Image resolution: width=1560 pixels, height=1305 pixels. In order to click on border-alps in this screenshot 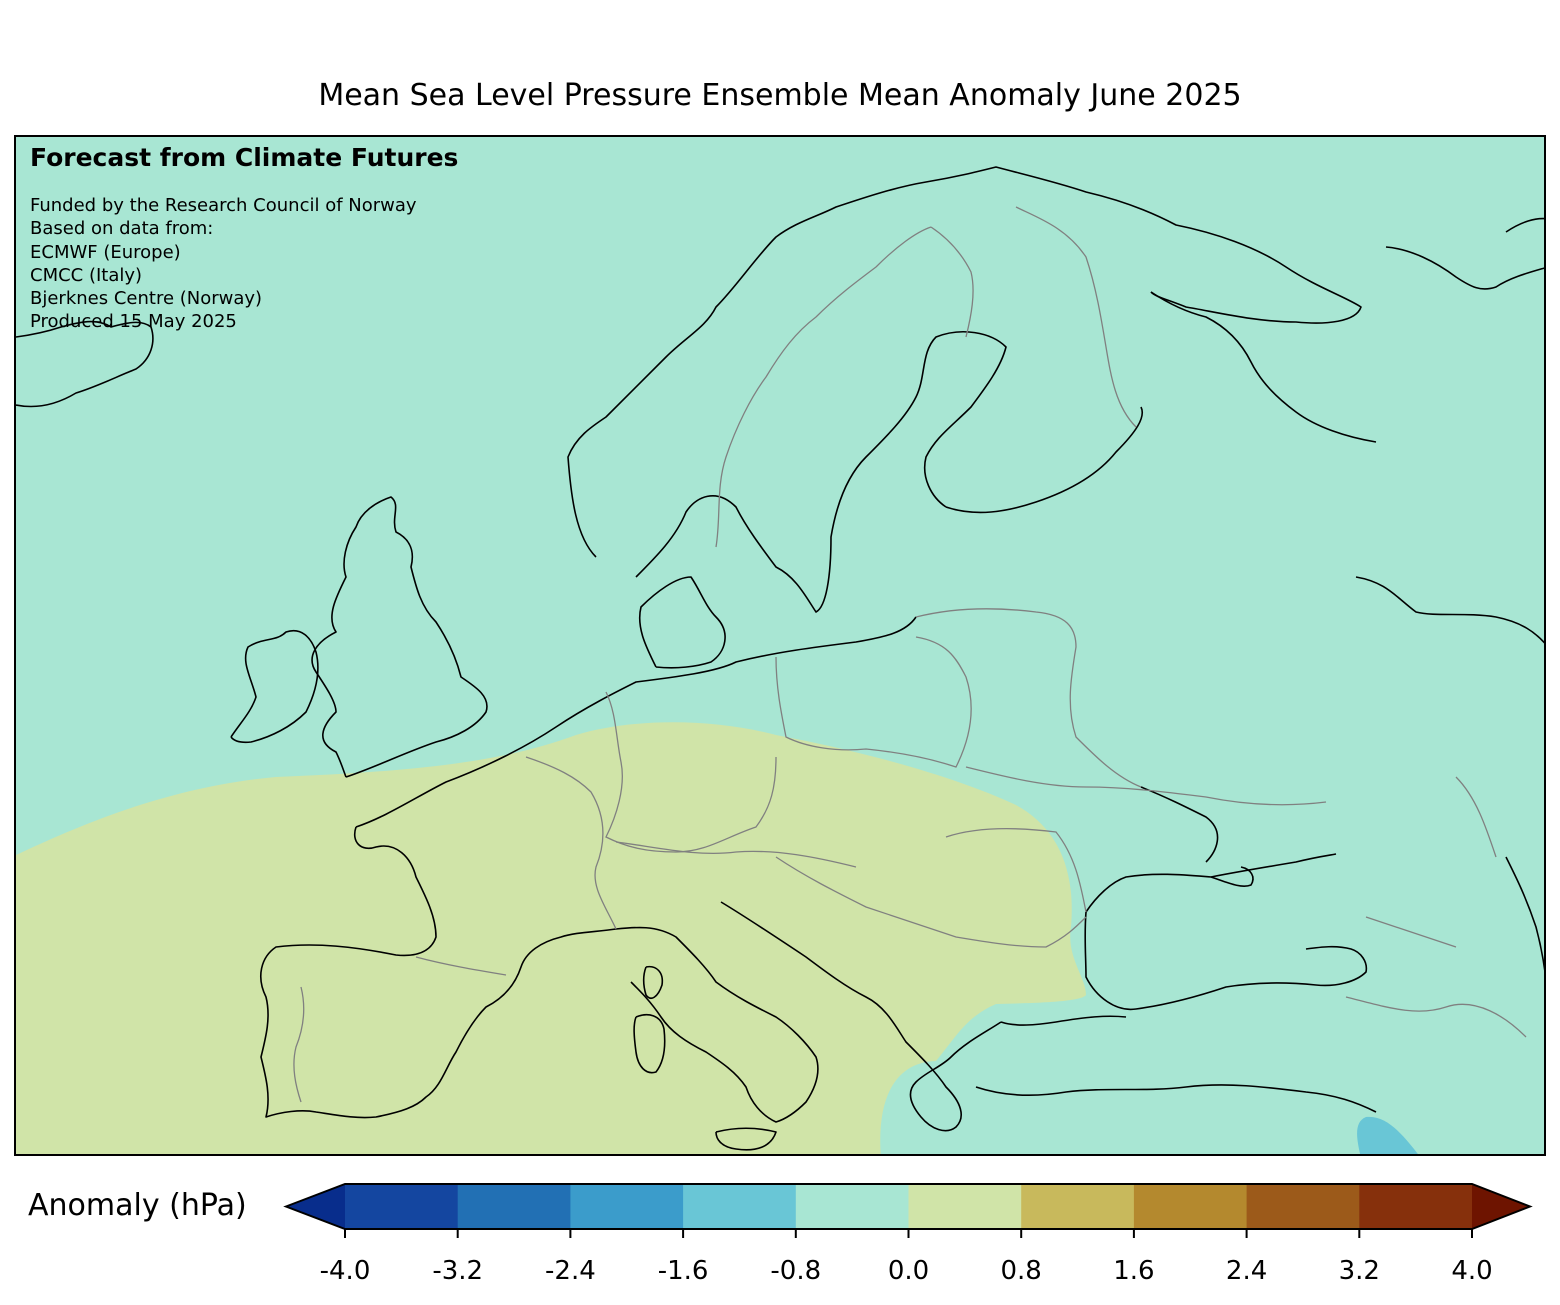, I will do `click(736, 854)`.